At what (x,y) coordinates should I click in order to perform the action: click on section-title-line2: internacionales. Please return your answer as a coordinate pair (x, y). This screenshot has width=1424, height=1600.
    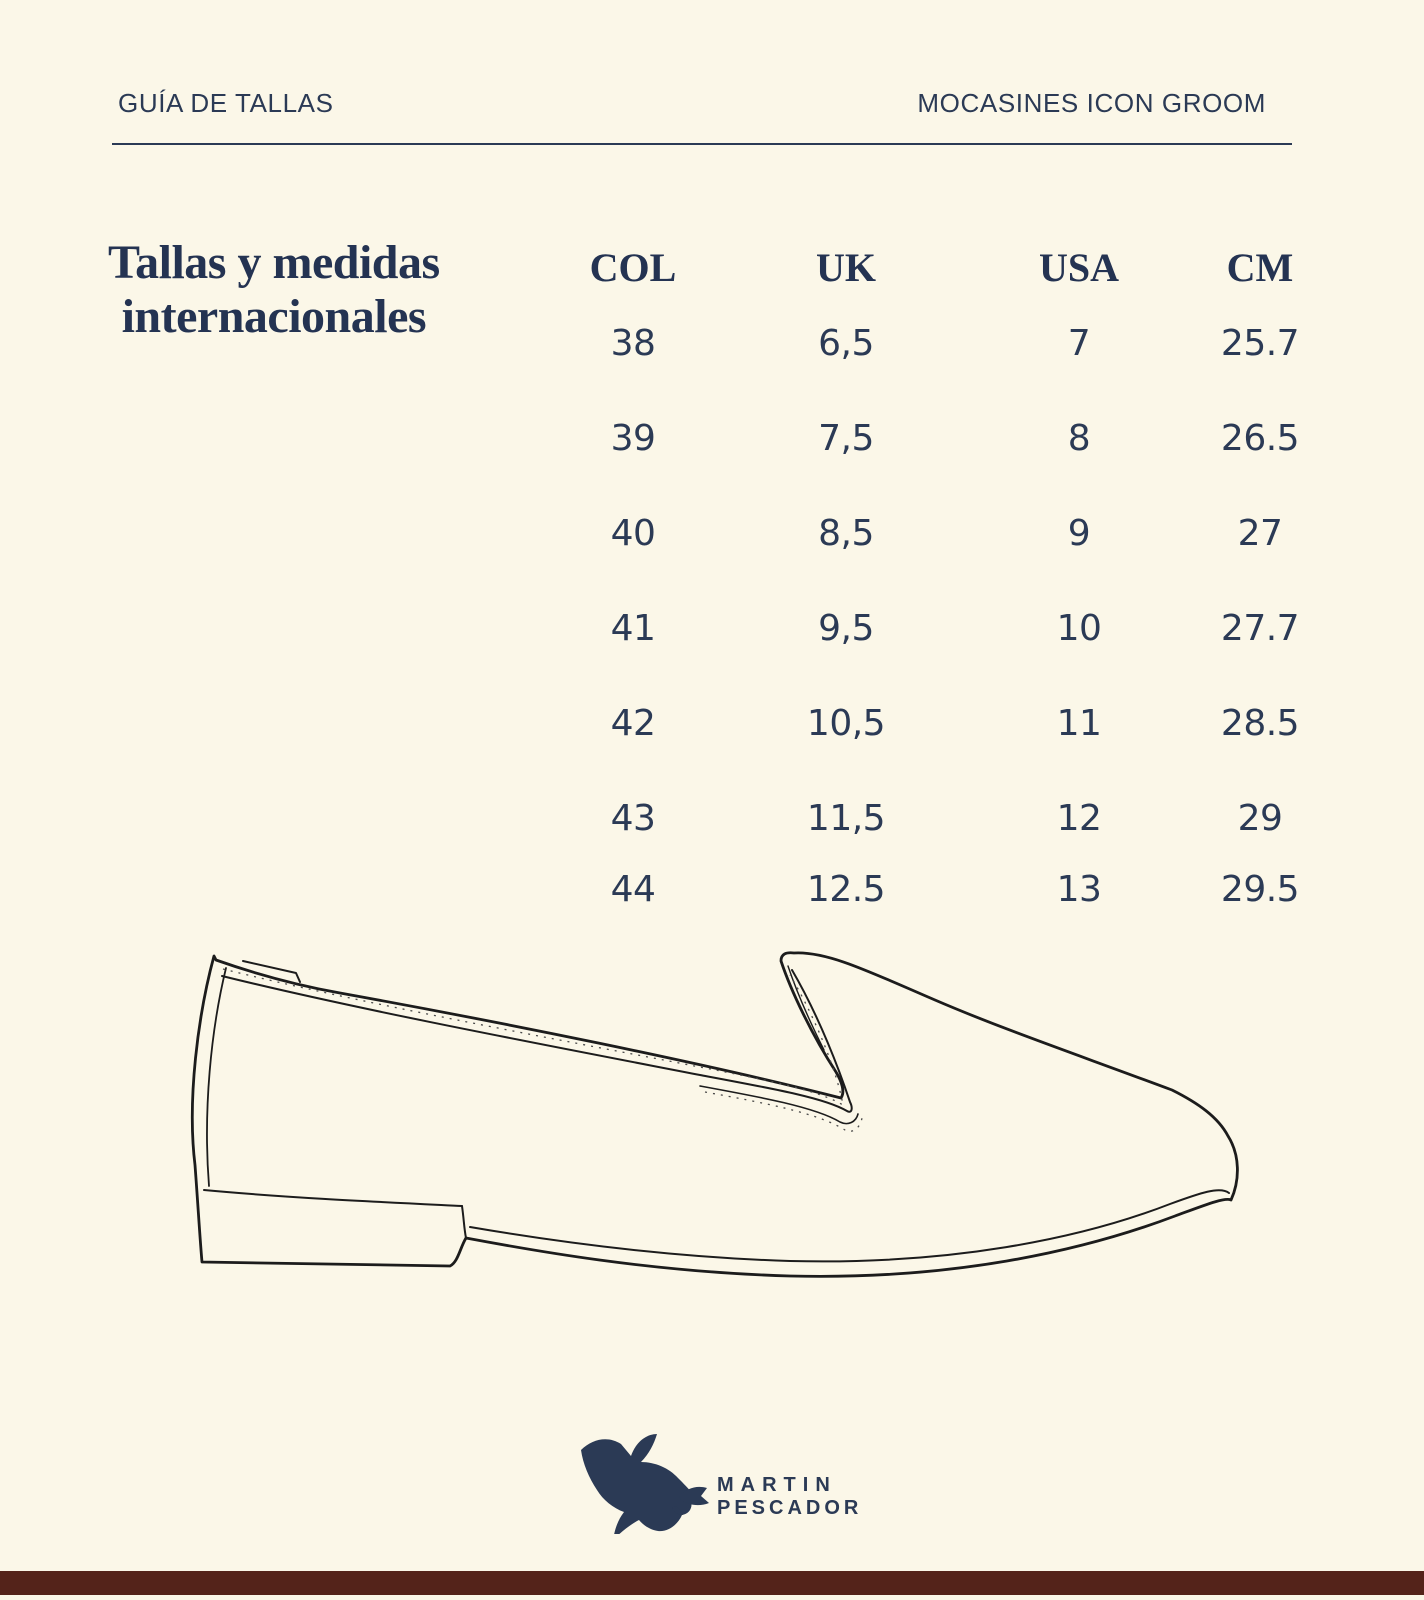
    Looking at the image, I should click on (274, 317).